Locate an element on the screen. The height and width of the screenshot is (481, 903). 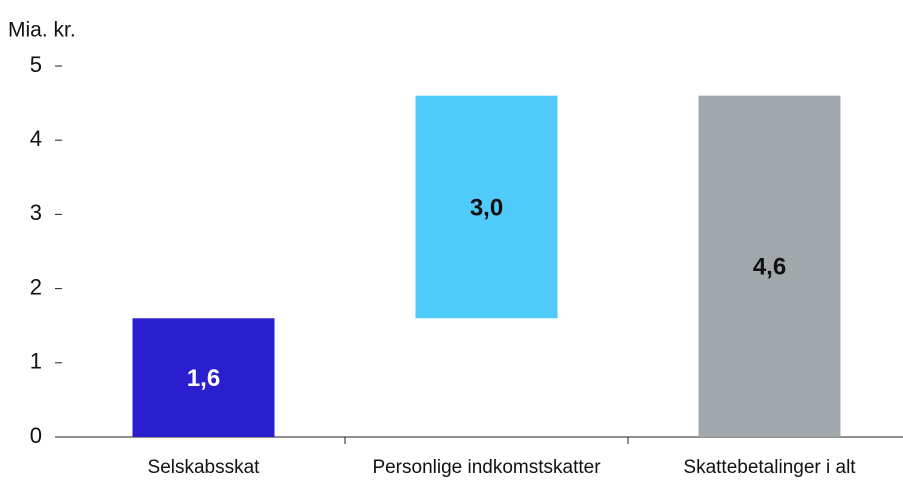
y-tick-label: 1 is located at coordinates (36, 361).